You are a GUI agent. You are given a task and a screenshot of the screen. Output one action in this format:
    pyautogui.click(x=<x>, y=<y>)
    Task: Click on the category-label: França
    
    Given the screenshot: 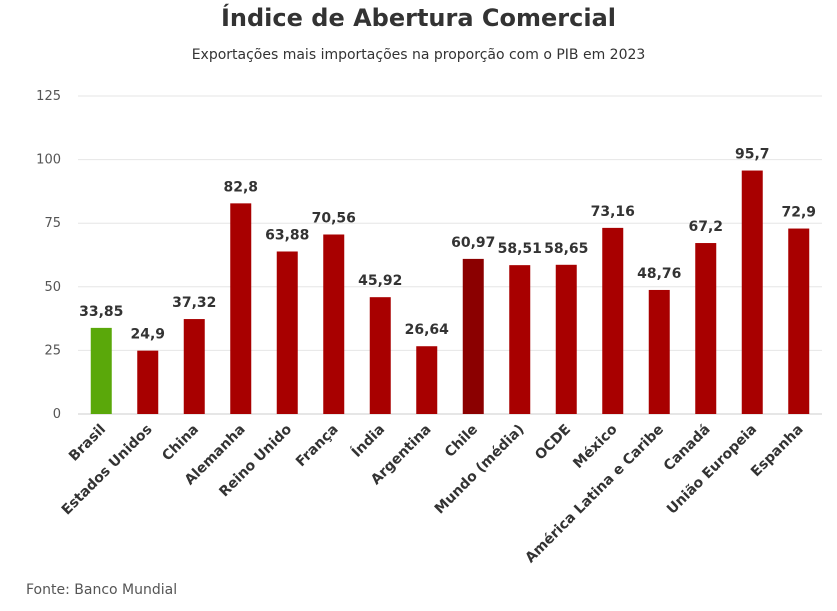 What is the action you would take?
    pyautogui.click(x=317, y=446)
    